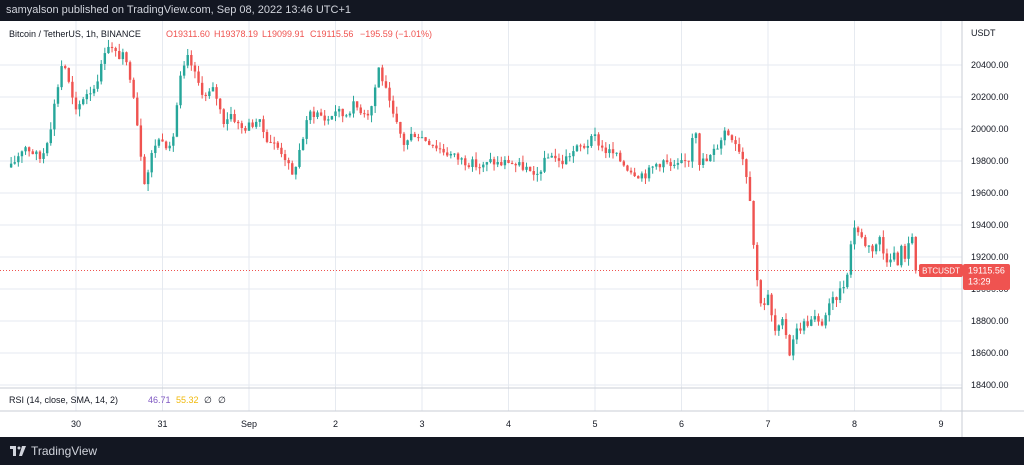 The image size is (1024, 465). What do you see at coordinates (53, 451) in the screenshot?
I see `tradingview-logo: TradingView` at bounding box center [53, 451].